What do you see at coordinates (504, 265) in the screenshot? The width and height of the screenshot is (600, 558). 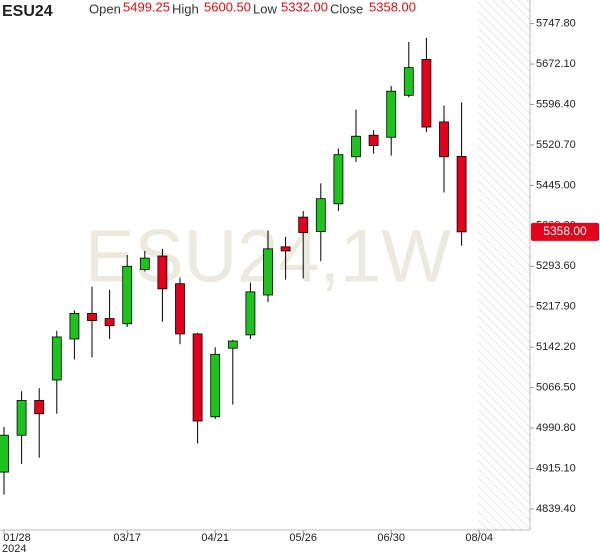 I see `future-area` at bounding box center [504, 265].